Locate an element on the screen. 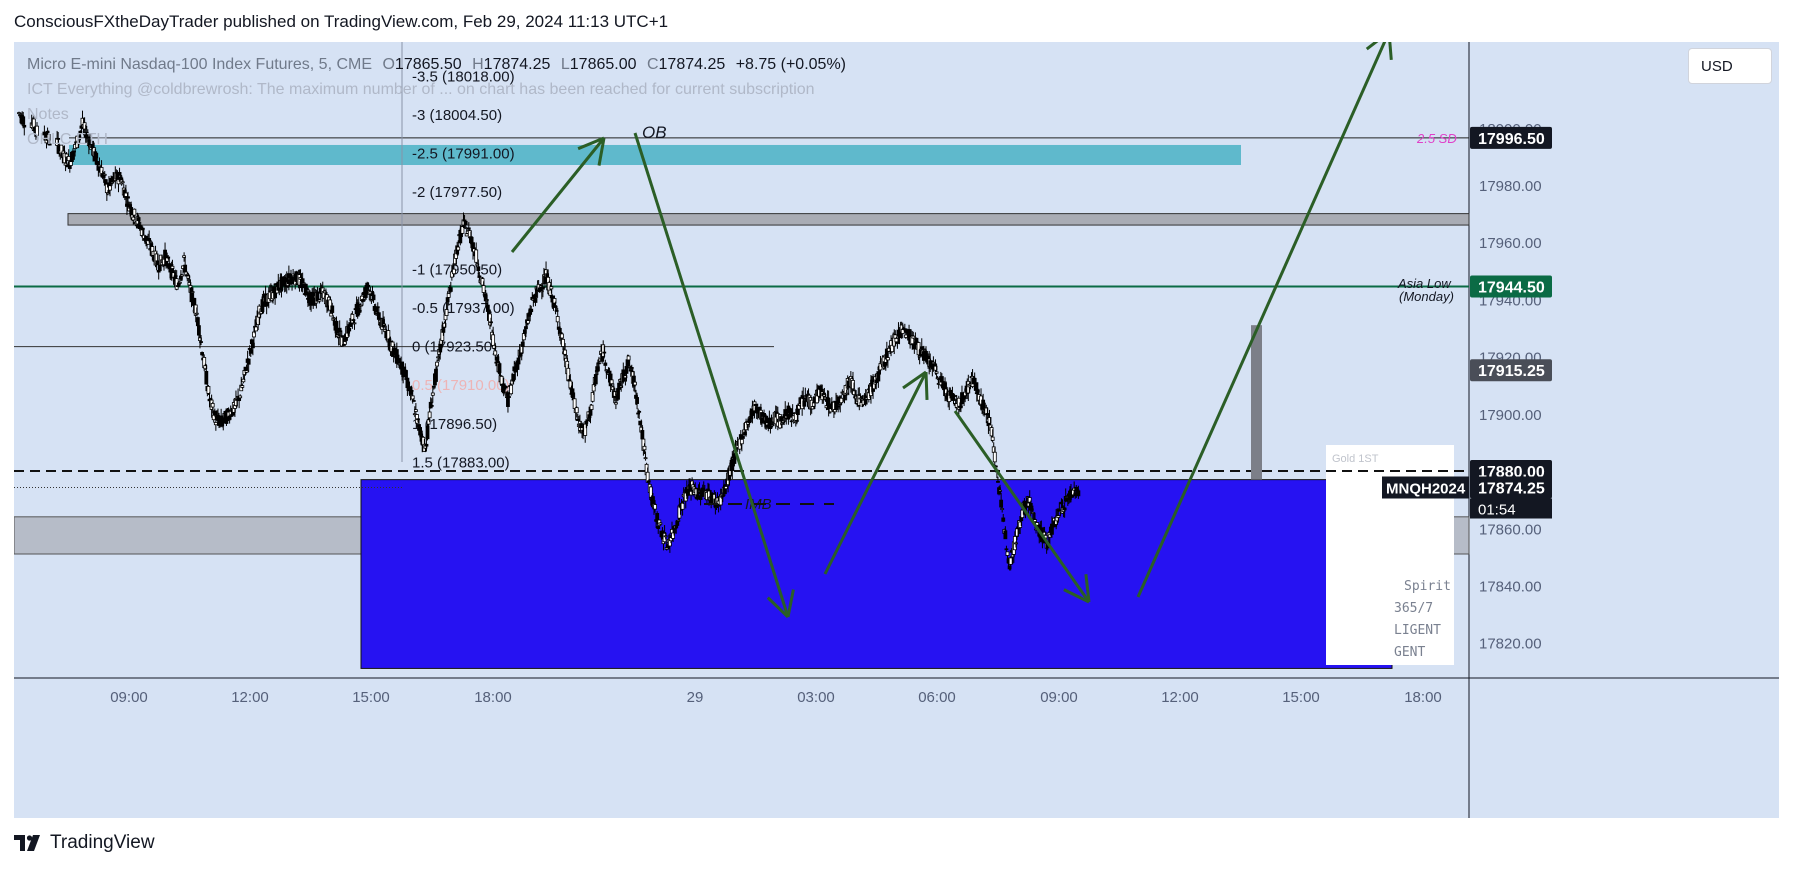  legend-notes: Notes is located at coordinates (48, 114).